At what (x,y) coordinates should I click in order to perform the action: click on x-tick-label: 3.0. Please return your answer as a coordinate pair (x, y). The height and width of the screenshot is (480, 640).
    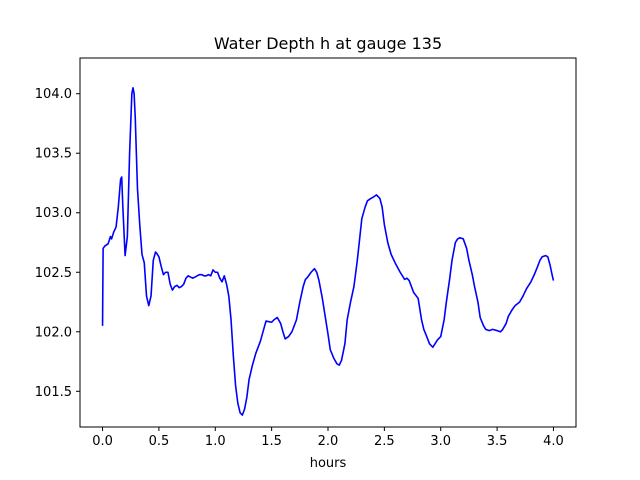
    Looking at the image, I should click on (440, 441).